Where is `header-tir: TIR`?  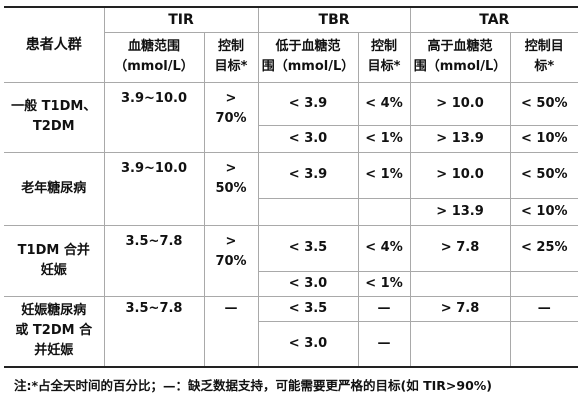 header-tir: TIR is located at coordinates (181, 19).